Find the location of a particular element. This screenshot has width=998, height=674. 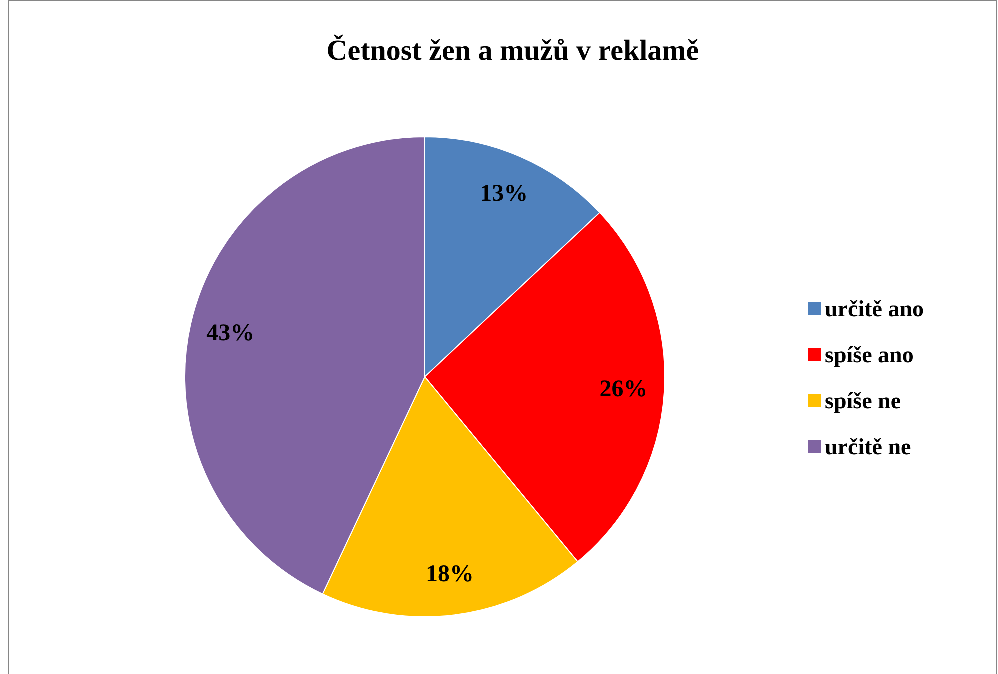

data-label: 26% is located at coordinates (624, 389).